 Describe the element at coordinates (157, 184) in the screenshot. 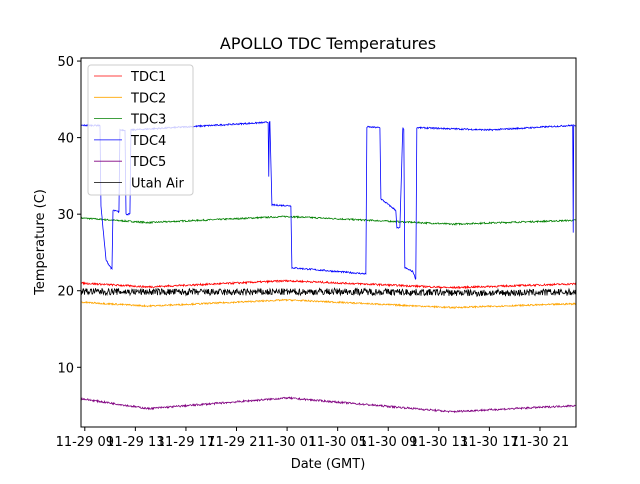

I see `legend-label: Utah Air` at that location.